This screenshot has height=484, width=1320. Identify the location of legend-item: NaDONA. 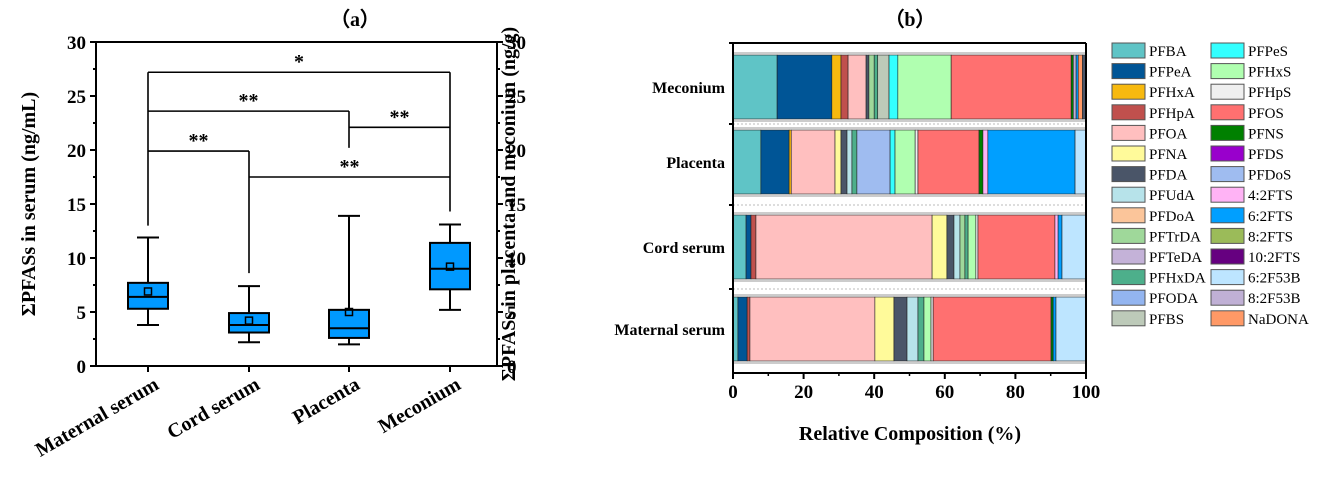
(1259, 319).